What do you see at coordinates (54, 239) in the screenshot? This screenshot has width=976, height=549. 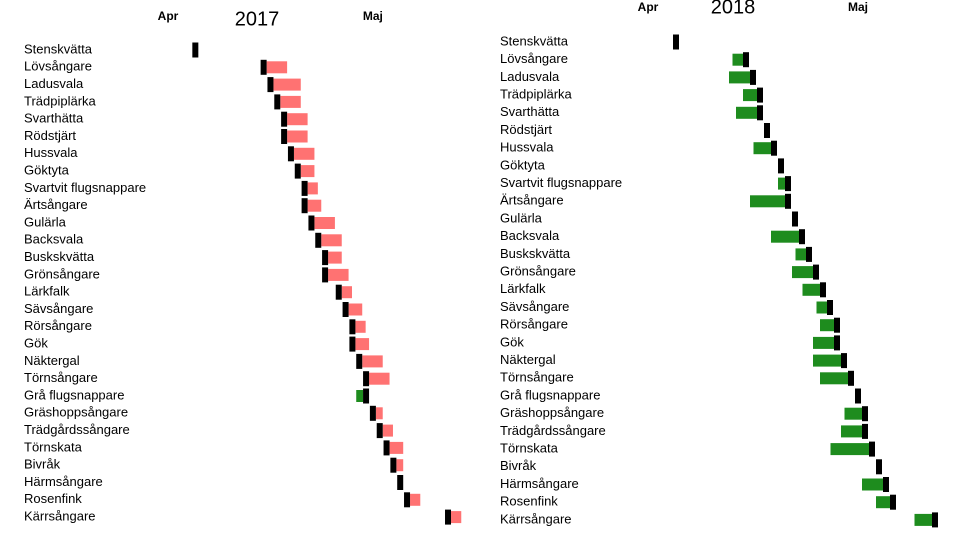 I see `category-label: Backsvala` at bounding box center [54, 239].